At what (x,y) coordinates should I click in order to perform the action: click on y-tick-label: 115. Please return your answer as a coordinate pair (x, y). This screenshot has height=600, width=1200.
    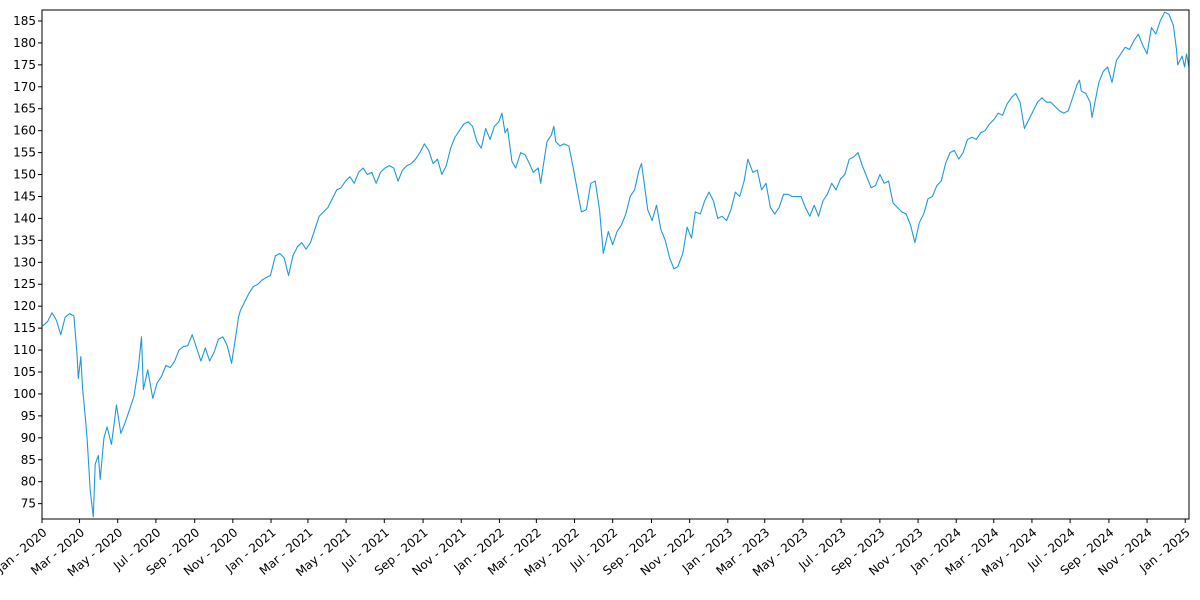
    Looking at the image, I should click on (24, 328).